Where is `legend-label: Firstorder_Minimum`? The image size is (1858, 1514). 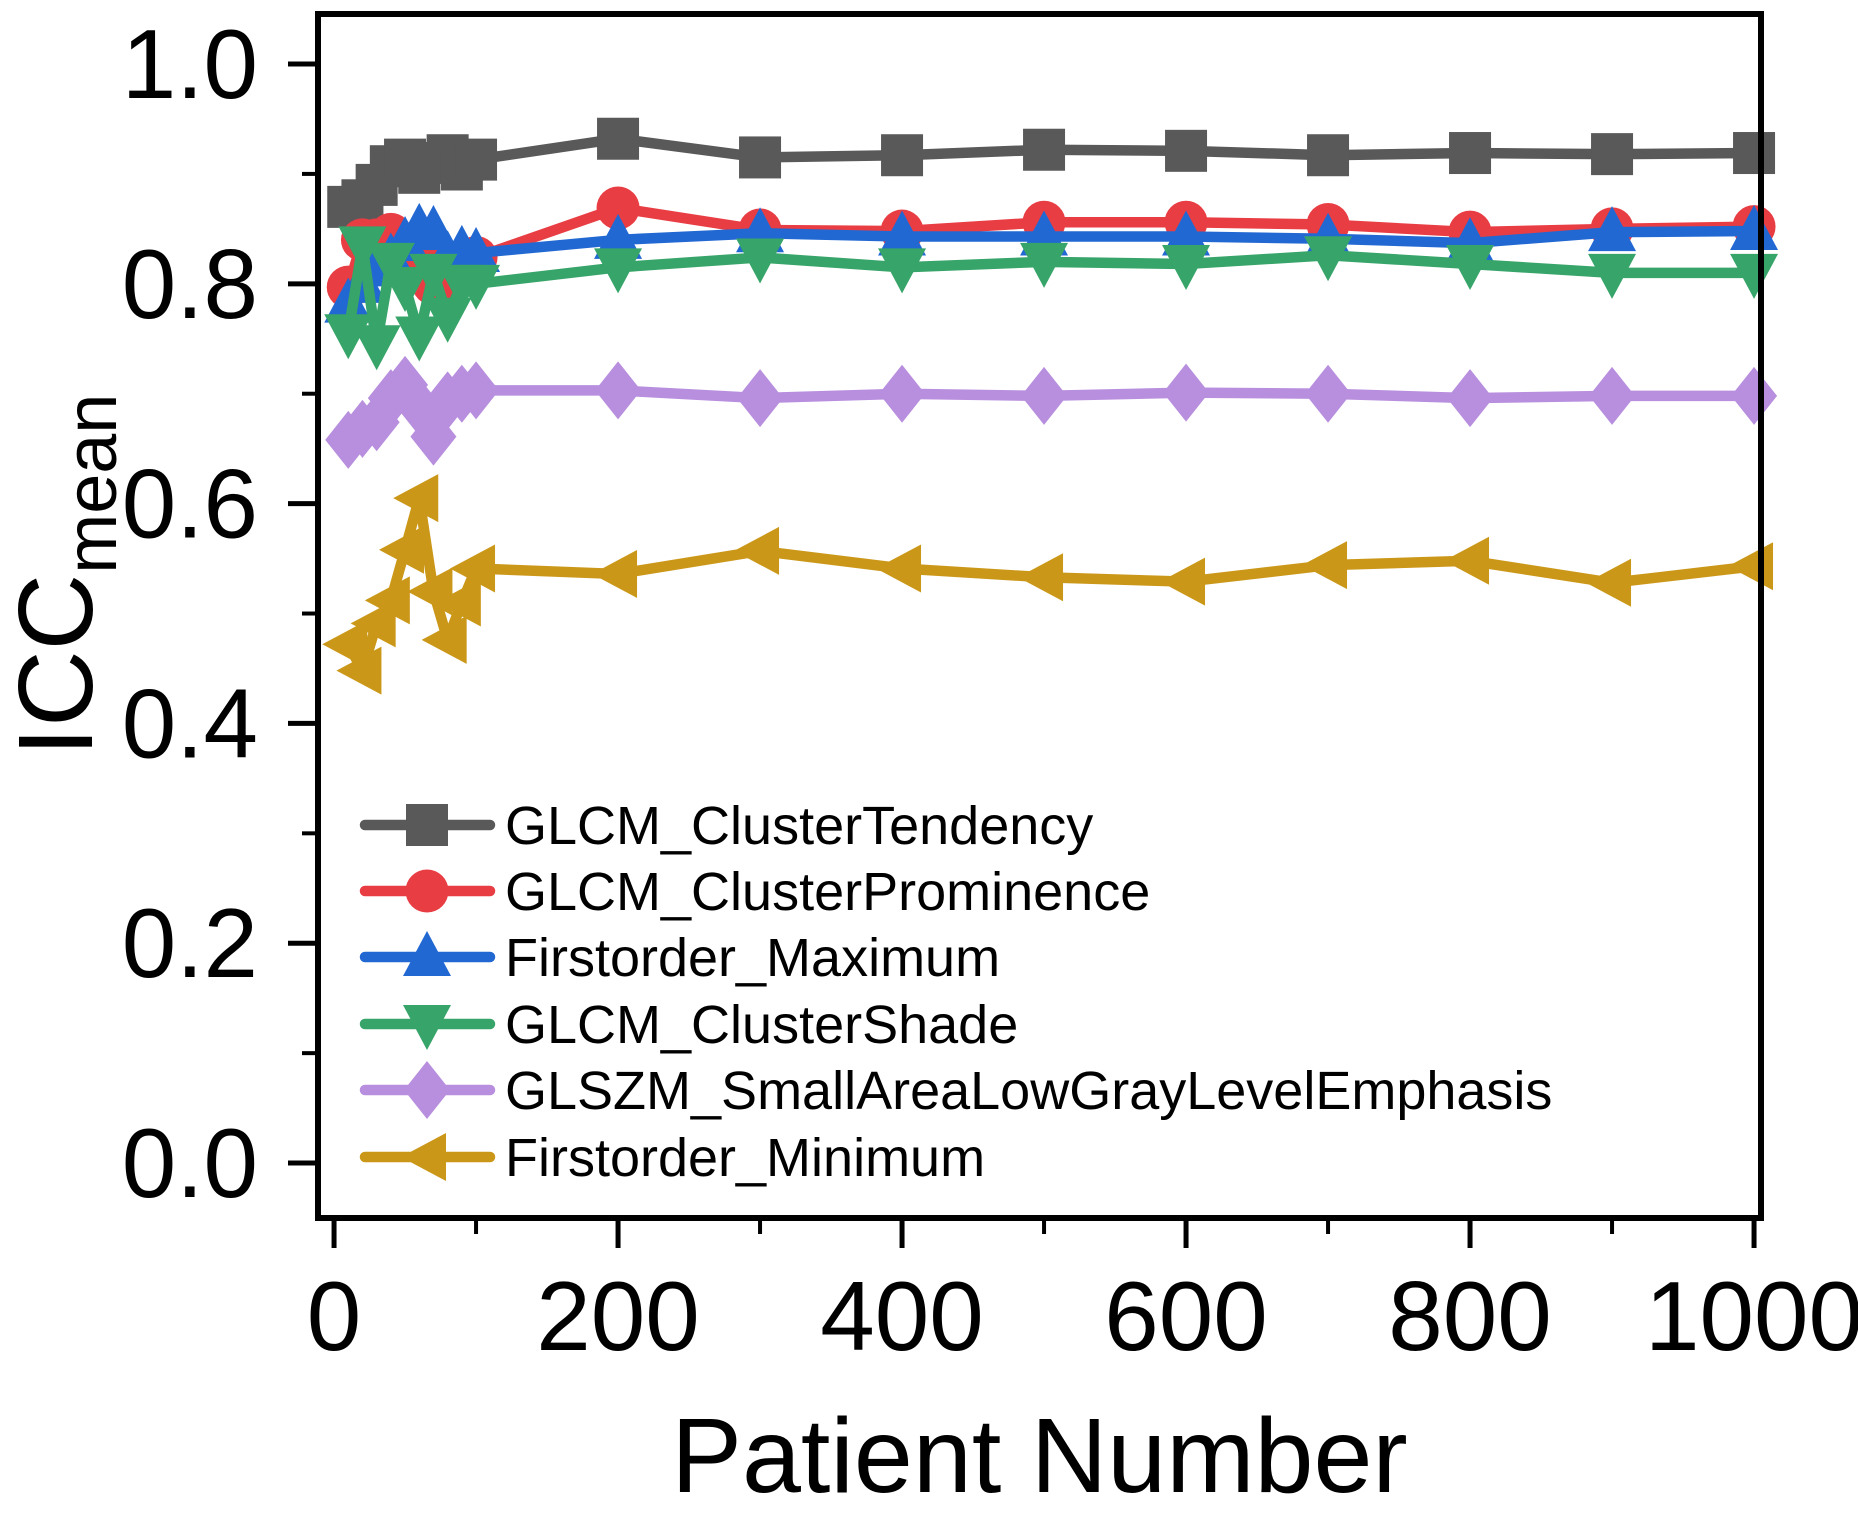
legend-label: Firstorder_Minimum is located at coordinates (745, 1158).